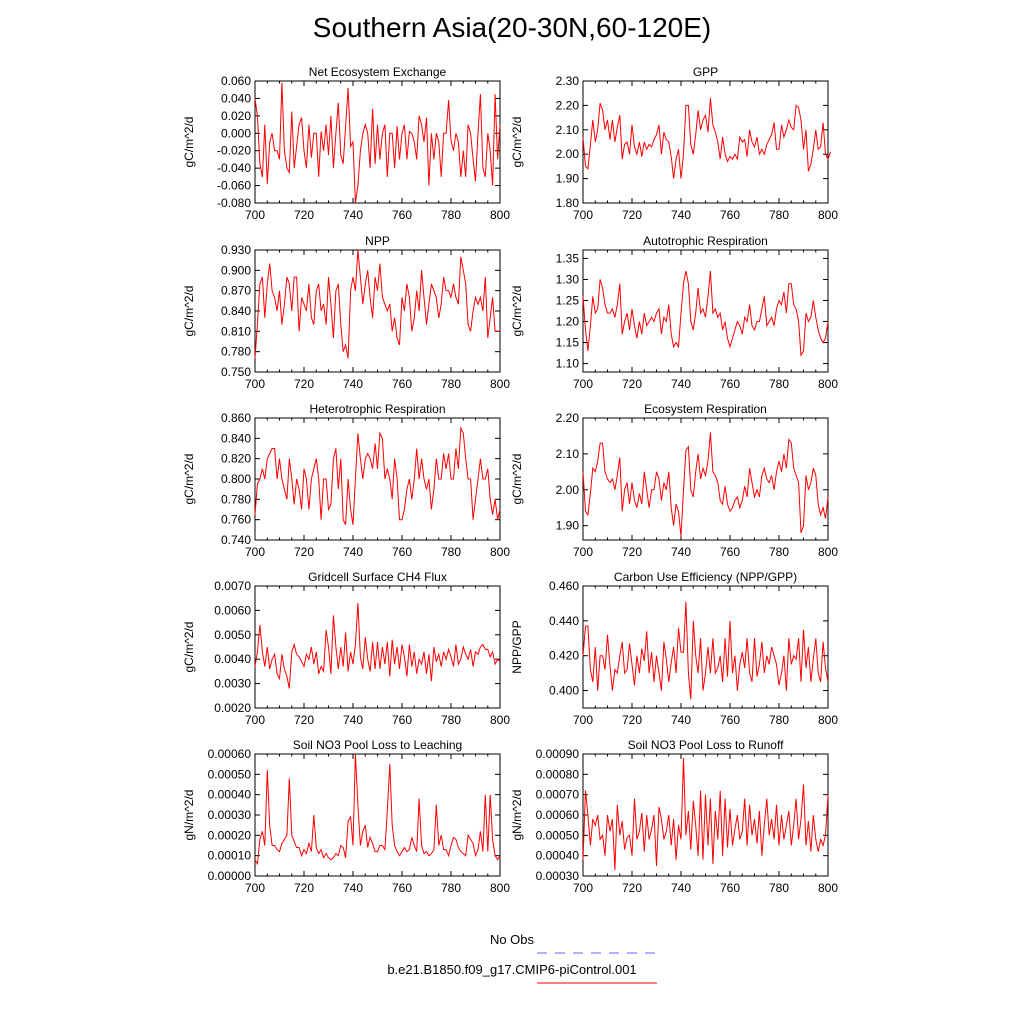 Image resolution: width=1024 pixels, height=1024 pixels. I want to click on y-tick-label: 2.10, so click(568, 130).